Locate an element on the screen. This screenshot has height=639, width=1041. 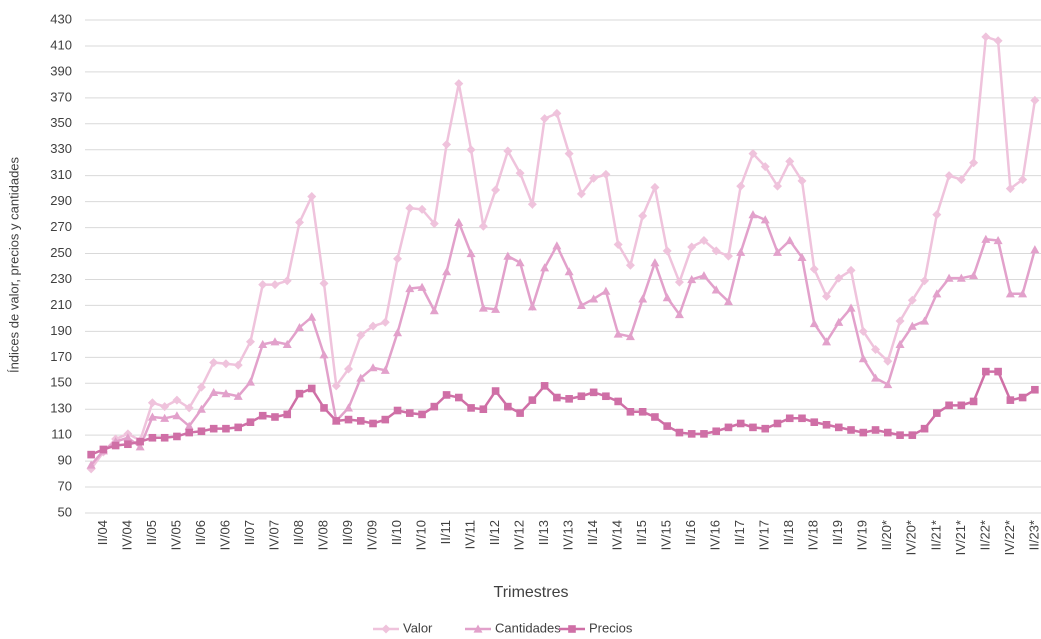
y-tick-label: 370 is located at coordinates (61, 96).